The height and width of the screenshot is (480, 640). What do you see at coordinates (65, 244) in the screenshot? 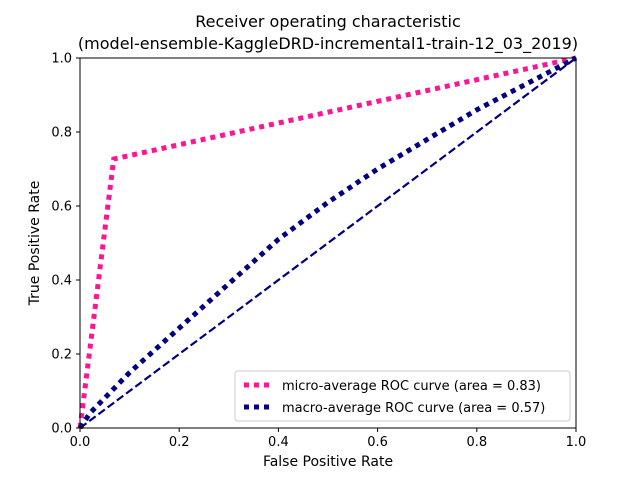
I see `y-axis-ticks: 0.0 0.2 0.4 0.6 0.8 1.0` at bounding box center [65, 244].